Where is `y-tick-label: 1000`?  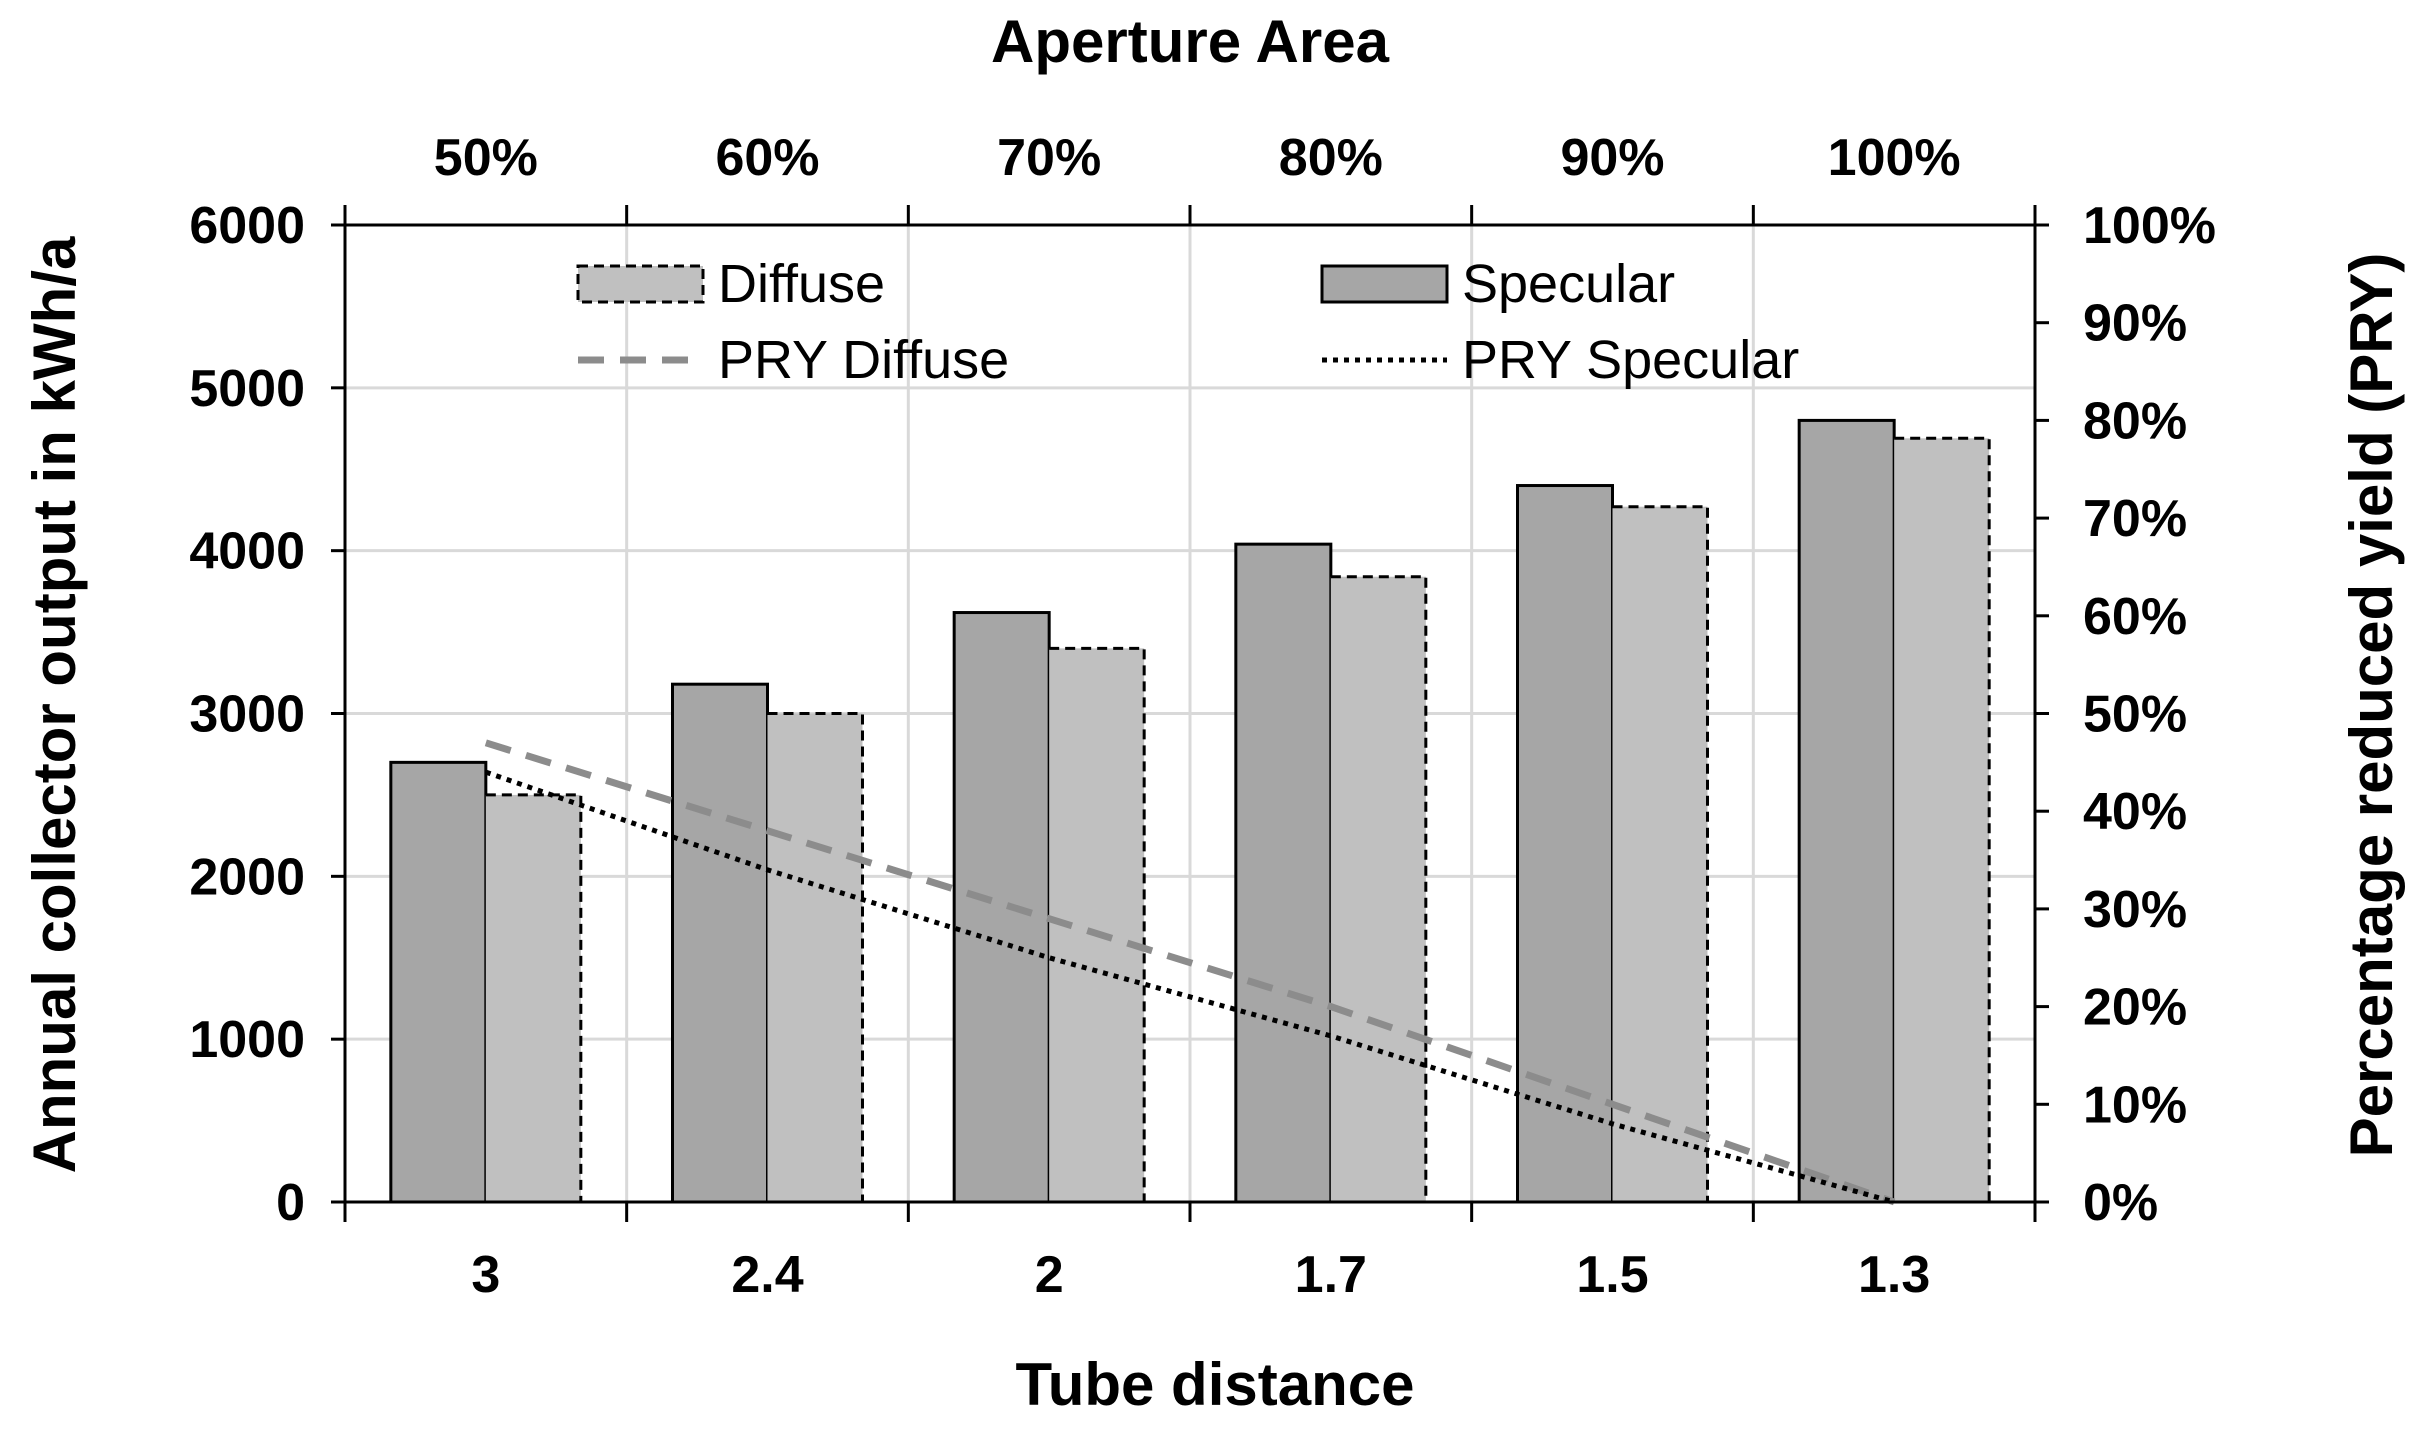 y-tick-label: 1000 is located at coordinates (247, 1040).